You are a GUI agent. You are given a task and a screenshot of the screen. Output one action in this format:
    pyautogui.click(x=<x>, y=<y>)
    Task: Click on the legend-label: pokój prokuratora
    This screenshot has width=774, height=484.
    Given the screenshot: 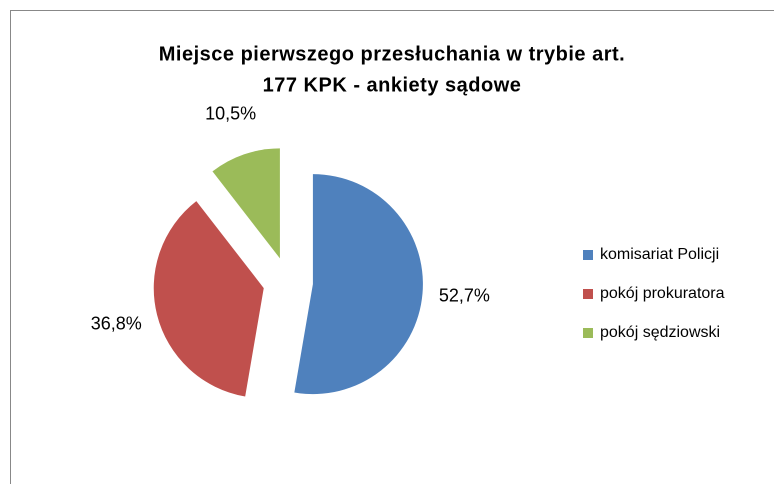 What is the action you would take?
    pyautogui.click(x=662, y=293)
    